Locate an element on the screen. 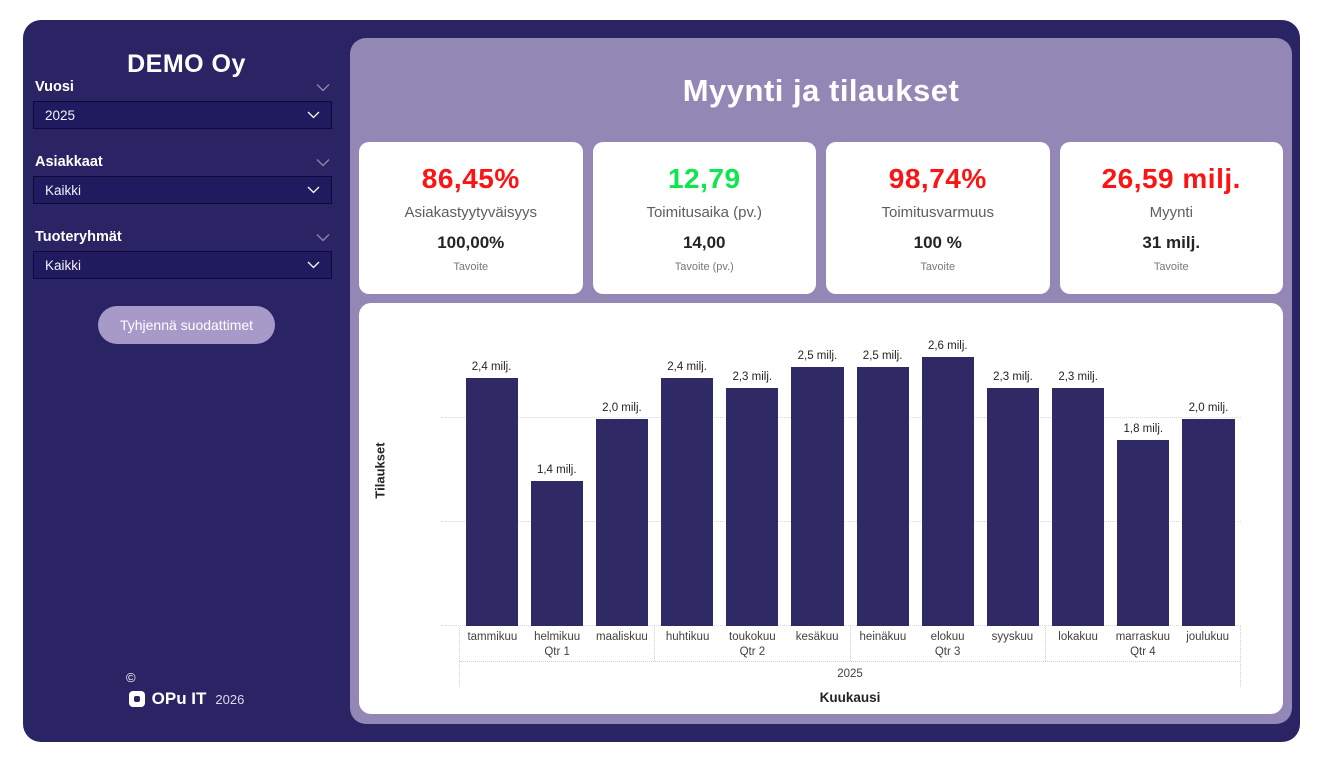 The height and width of the screenshot is (766, 1325). bar-heinäkuu: 2,5 milj. is located at coordinates (882, 474).